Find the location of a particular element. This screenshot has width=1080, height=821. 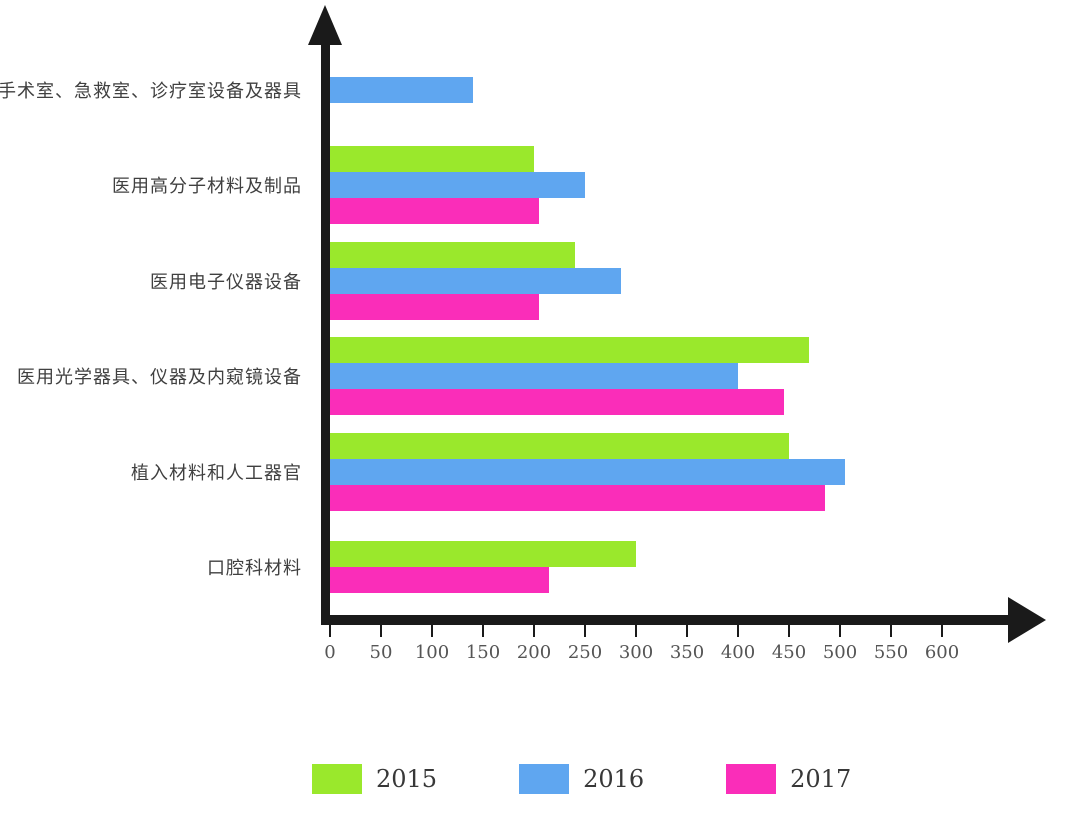

category-label: 医用电子仪器设备 is located at coordinates (226, 282).